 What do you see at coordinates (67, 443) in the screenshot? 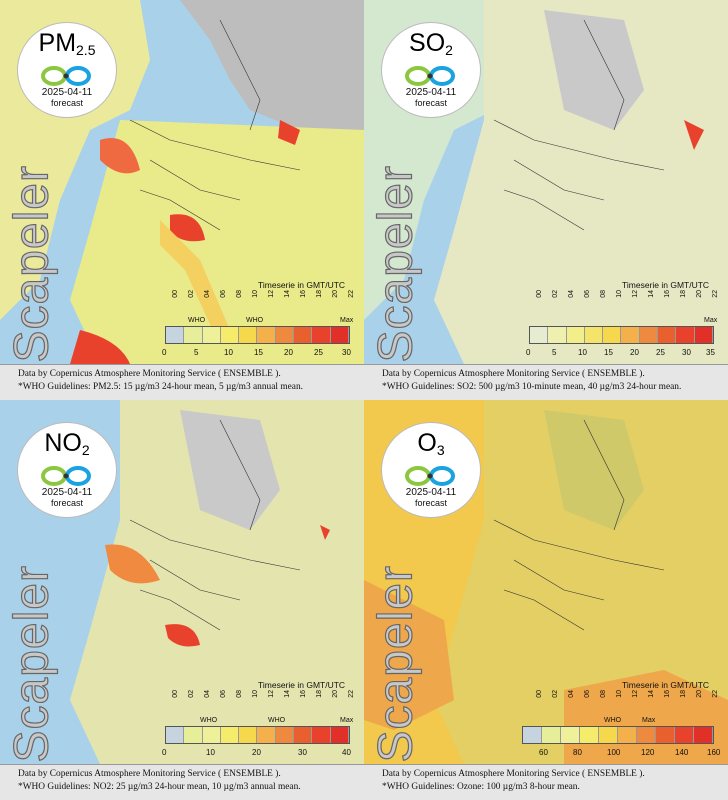
I see `pollutant-title: NO2` at bounding box center [67, 443].